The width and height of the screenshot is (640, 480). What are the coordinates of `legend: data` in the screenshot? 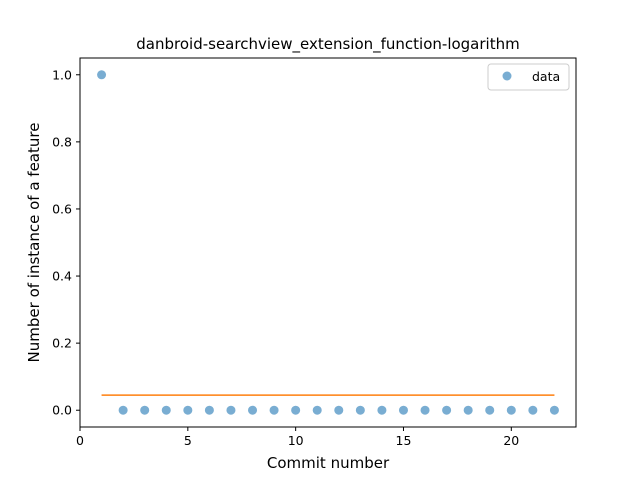 It's located at (528, 77).